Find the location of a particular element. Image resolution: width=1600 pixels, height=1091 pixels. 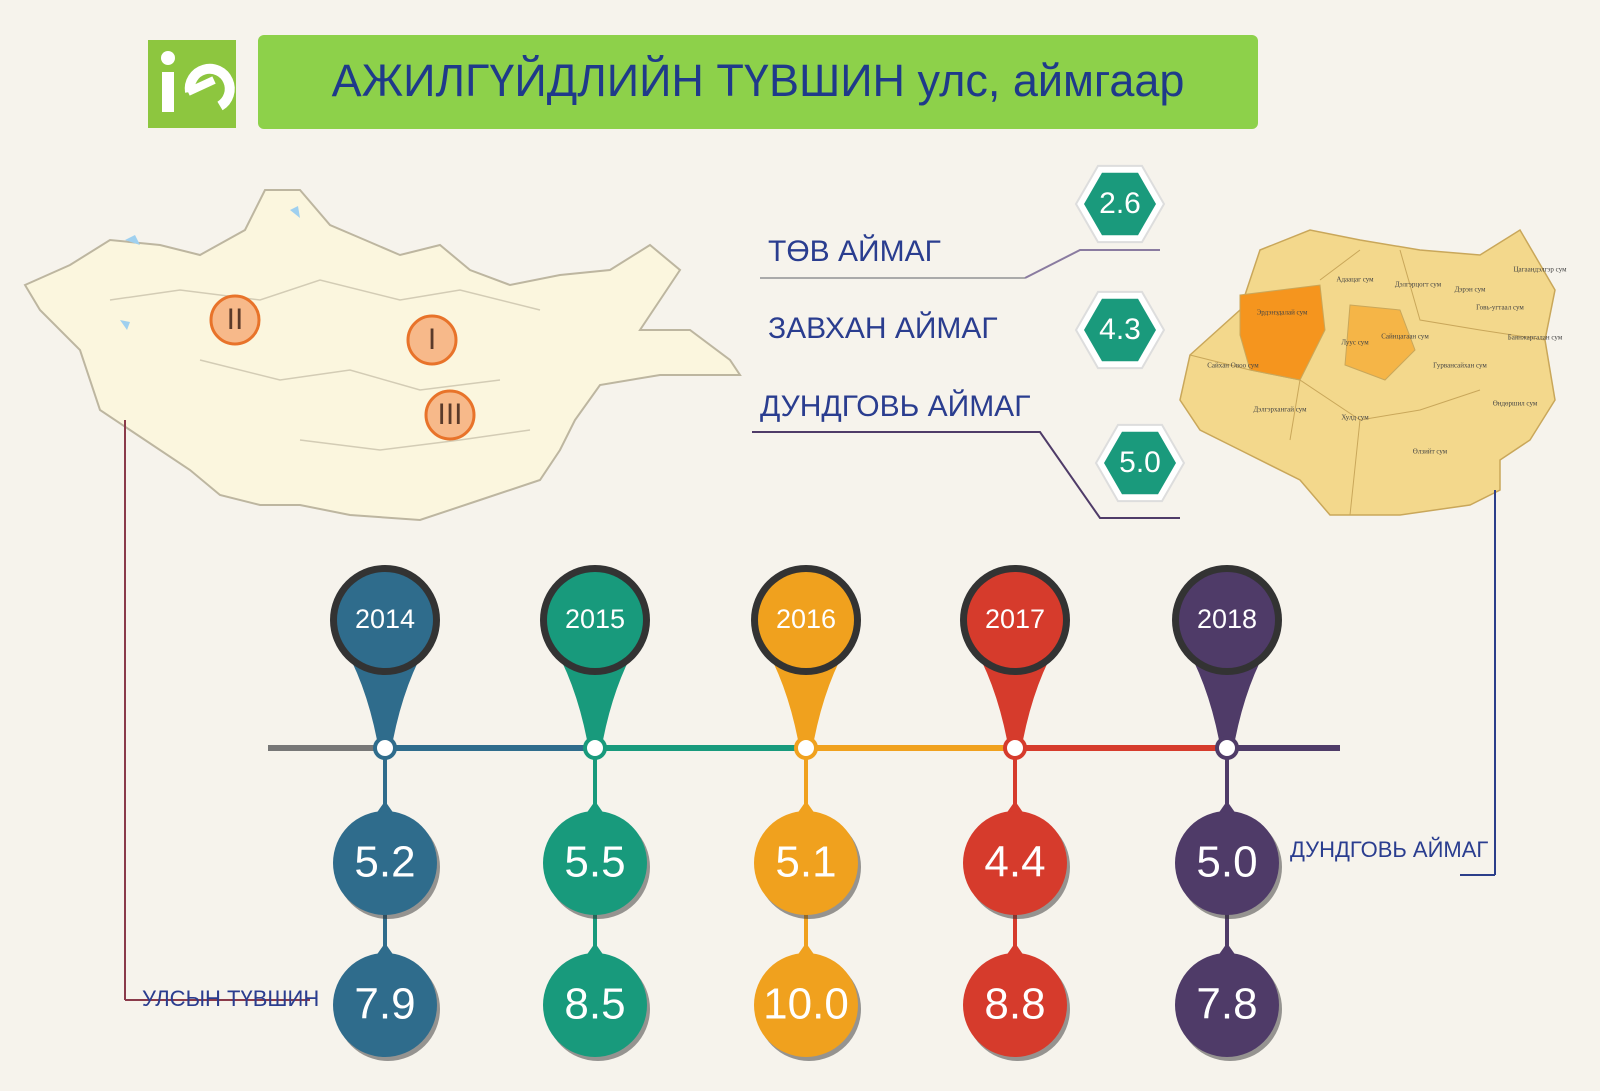

logo-e is located at coordinates (209, 87).